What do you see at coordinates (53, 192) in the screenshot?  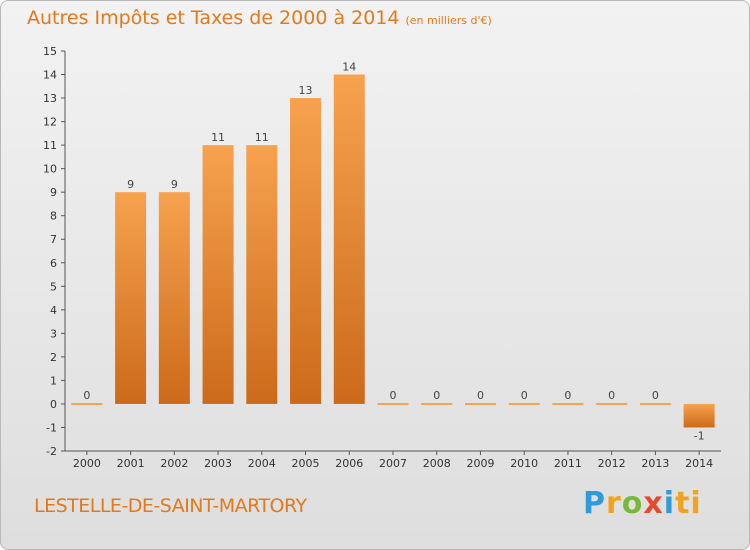 I see `y-tick-label: 9` at bounding box center [53, 192].